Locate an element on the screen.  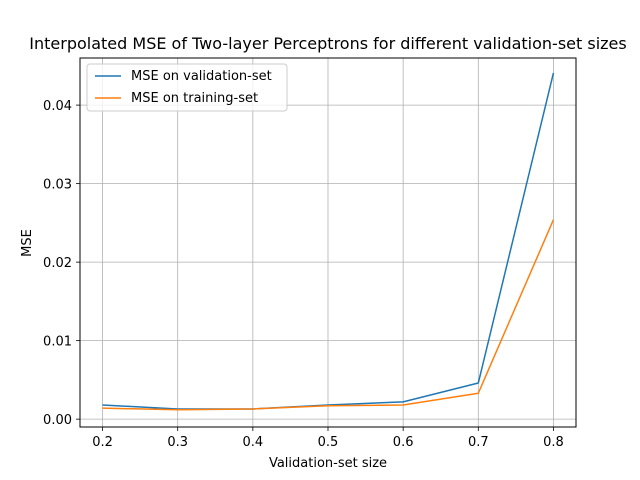
y-axis-label: MSE is located at coordinates (27, 243).